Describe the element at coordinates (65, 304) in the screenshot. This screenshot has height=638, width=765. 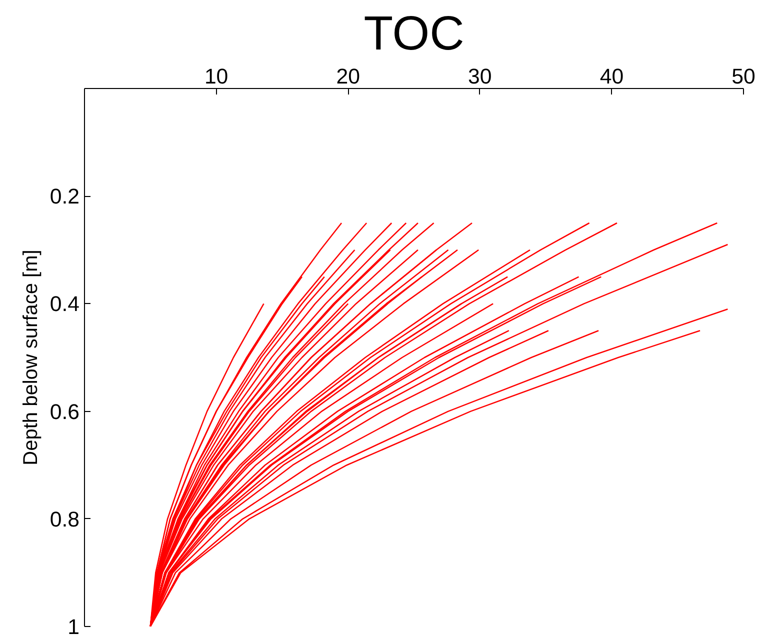
I see `y-tick-label: 0.4` at that location.